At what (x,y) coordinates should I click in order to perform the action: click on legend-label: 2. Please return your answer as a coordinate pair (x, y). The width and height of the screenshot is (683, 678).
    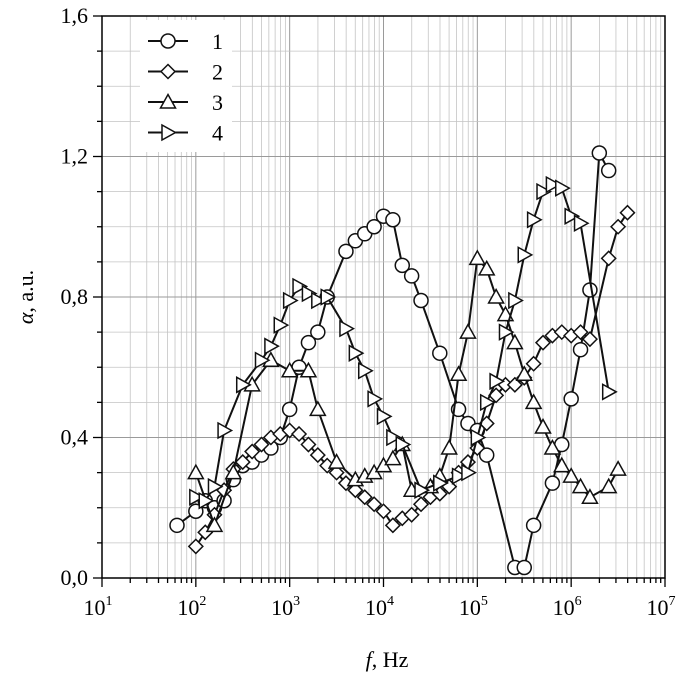
    Looking at the image, I should click on (217, 72).